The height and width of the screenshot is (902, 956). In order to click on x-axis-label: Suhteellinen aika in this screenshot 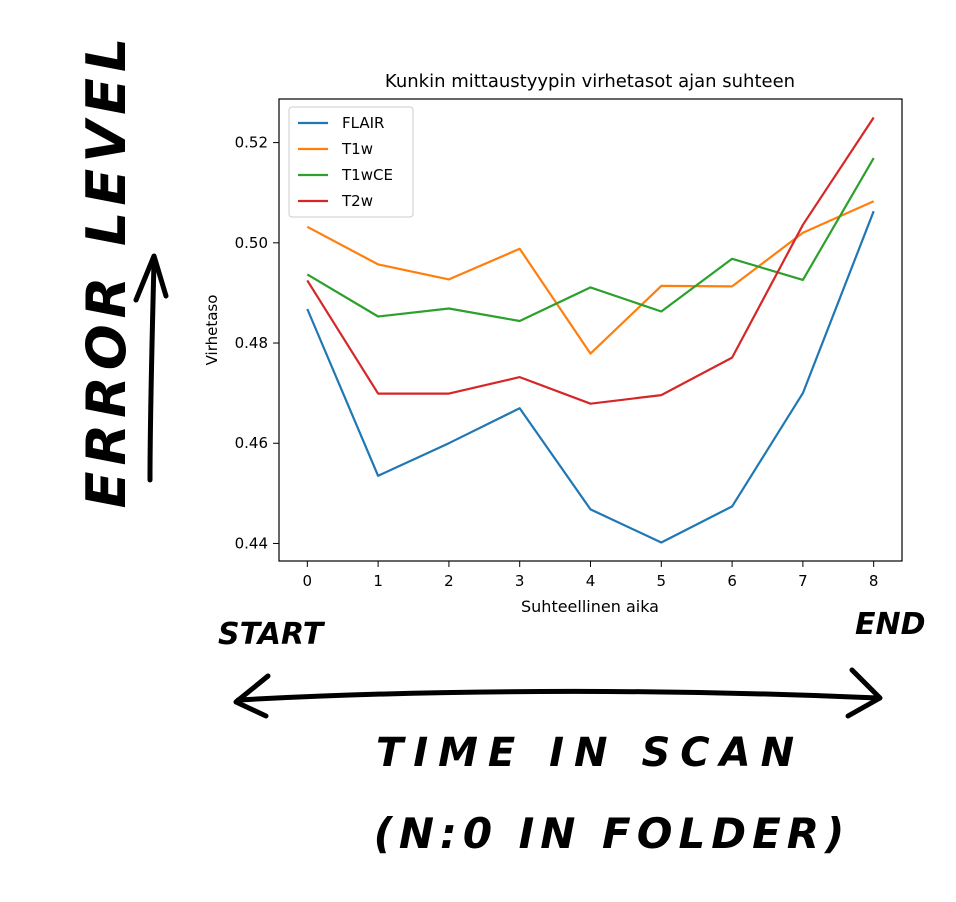, I will do `click(590, 606)`.